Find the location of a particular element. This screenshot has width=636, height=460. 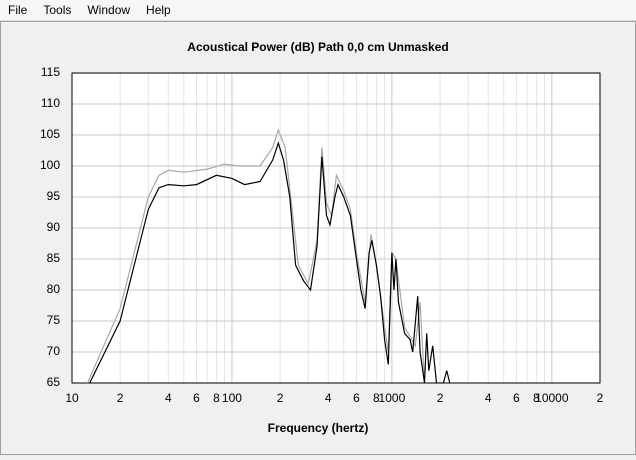

menu-item: Help is located at coordinates (158, 10).